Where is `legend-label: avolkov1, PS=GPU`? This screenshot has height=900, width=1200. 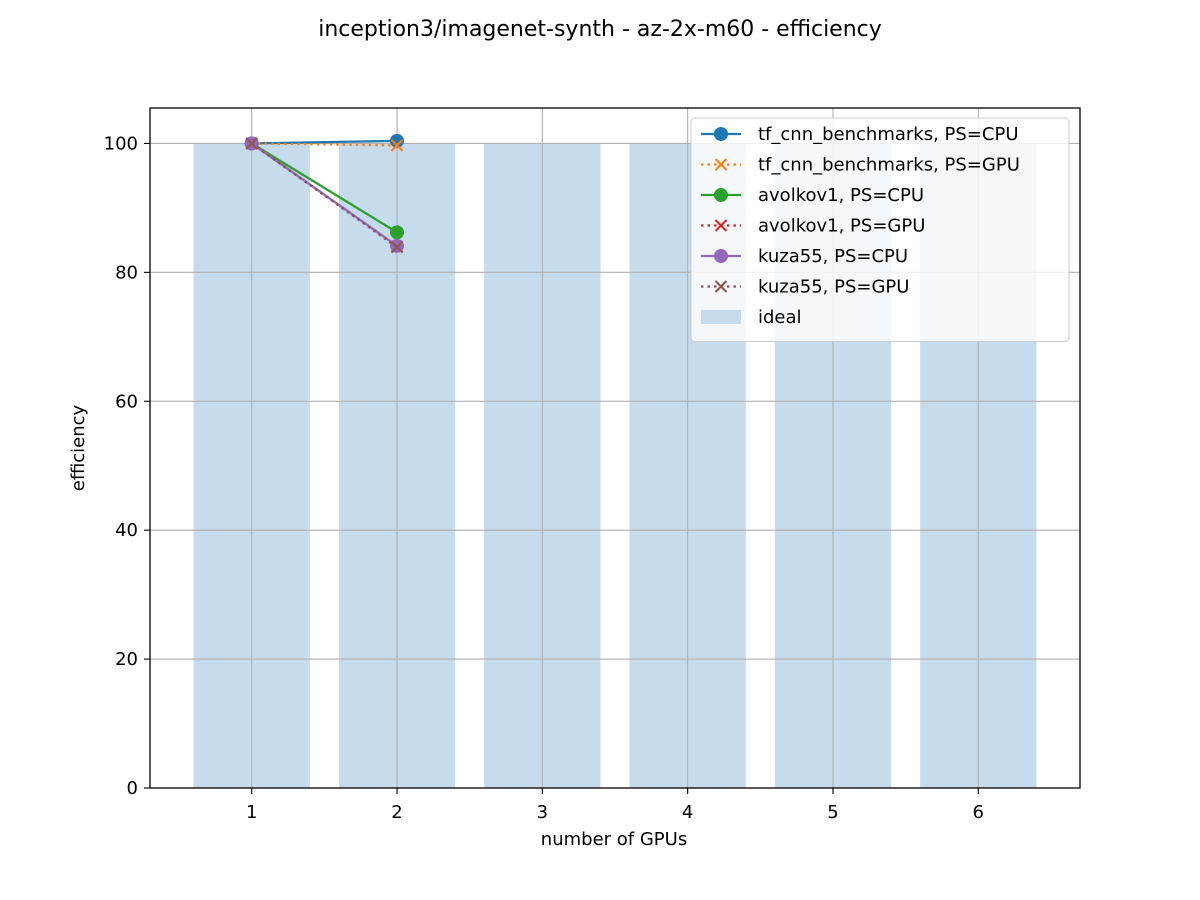 legend-label: avolkov1, PS=GPU is located at coordinates (841, 226).